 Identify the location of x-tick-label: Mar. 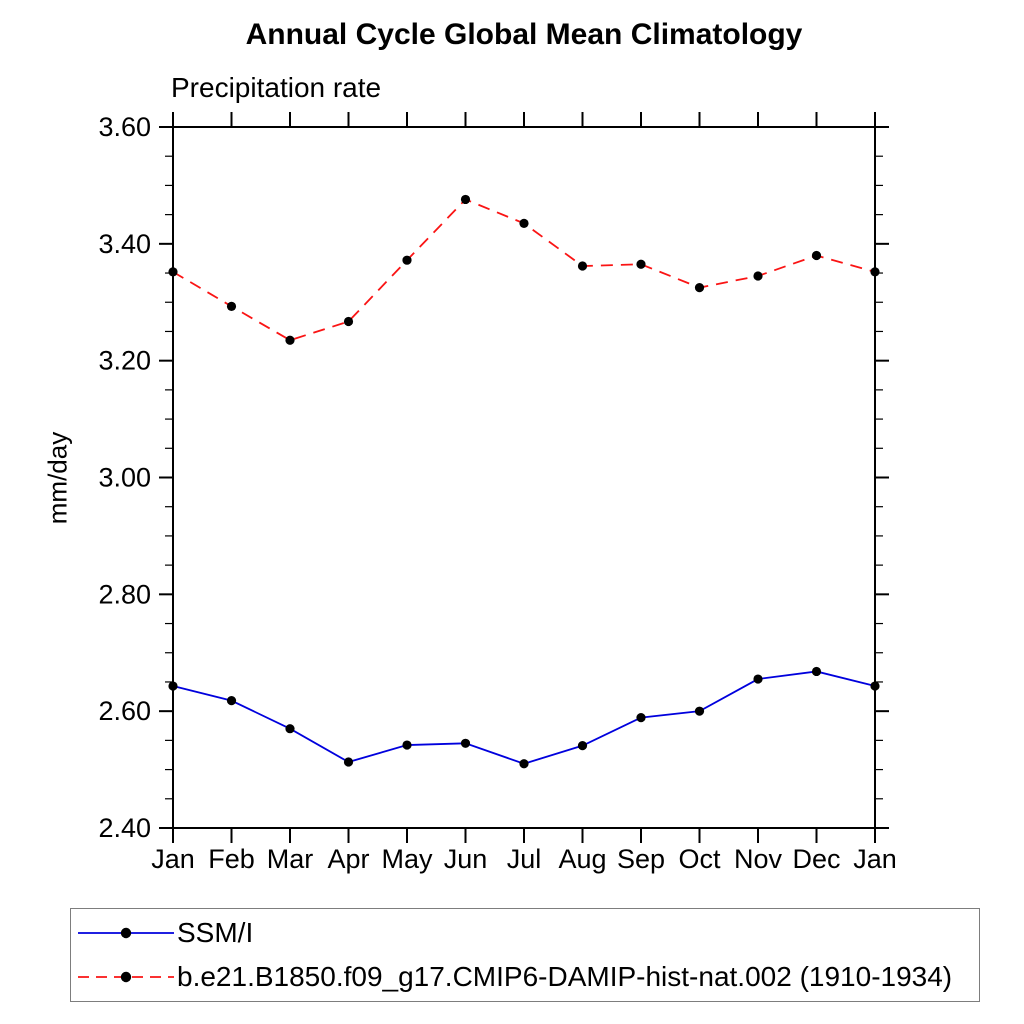
(290, 859).